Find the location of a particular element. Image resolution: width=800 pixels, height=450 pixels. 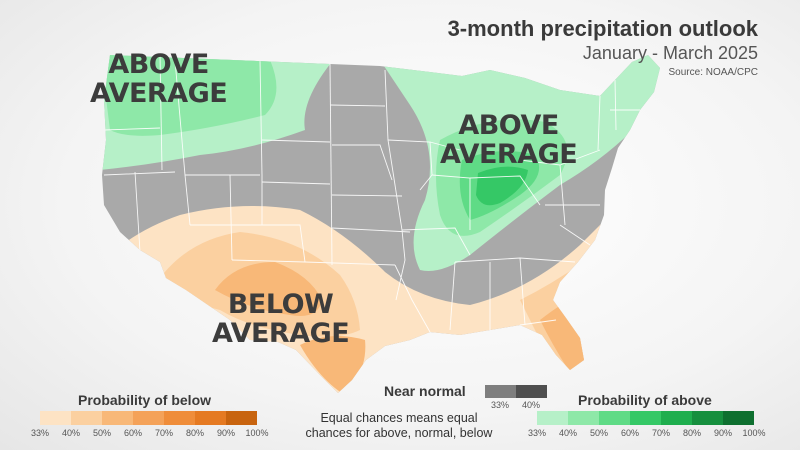

legend-near-normal-tick-label: 33% is located at coordinates (500, 405).